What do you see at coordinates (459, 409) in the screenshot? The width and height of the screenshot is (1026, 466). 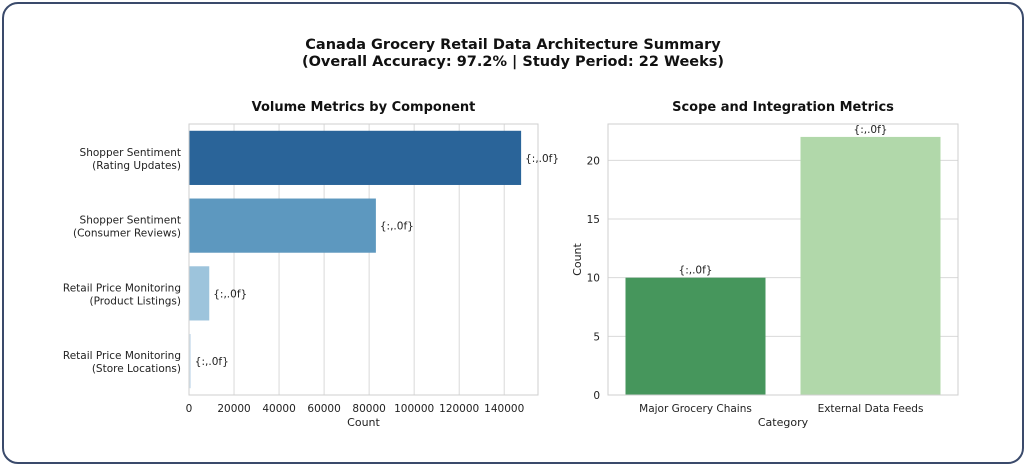 I see `chart1-x-tick-label: 120000` at bounding box center [459, 409].